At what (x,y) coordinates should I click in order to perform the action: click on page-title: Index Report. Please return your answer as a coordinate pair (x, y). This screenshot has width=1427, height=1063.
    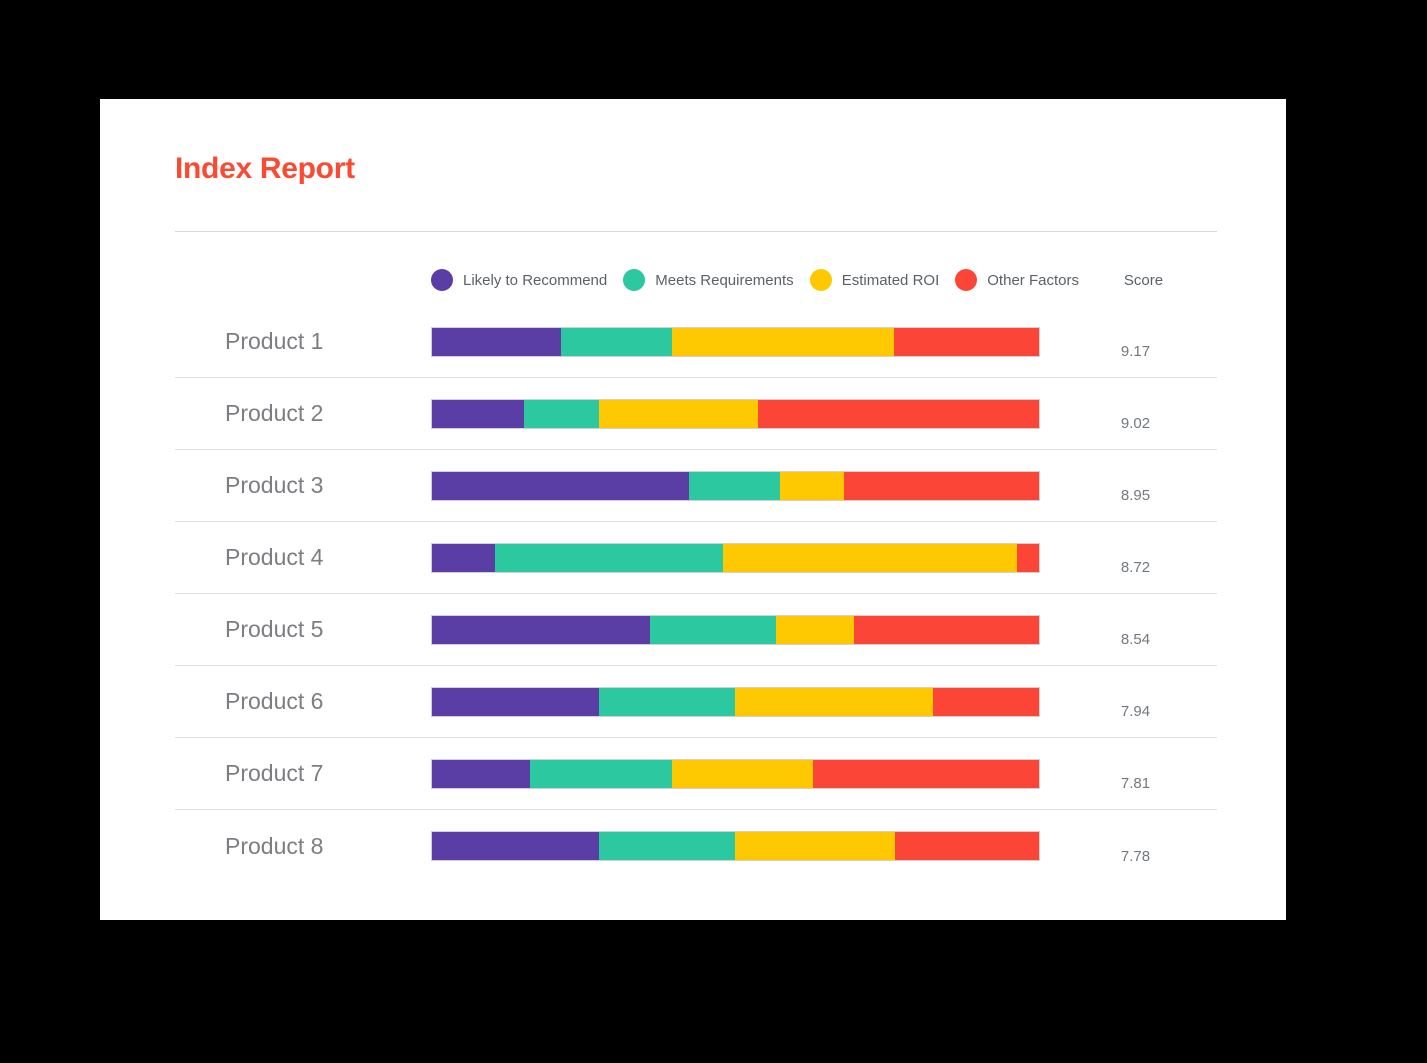
    Looking at the image, I should click on (265, 168).